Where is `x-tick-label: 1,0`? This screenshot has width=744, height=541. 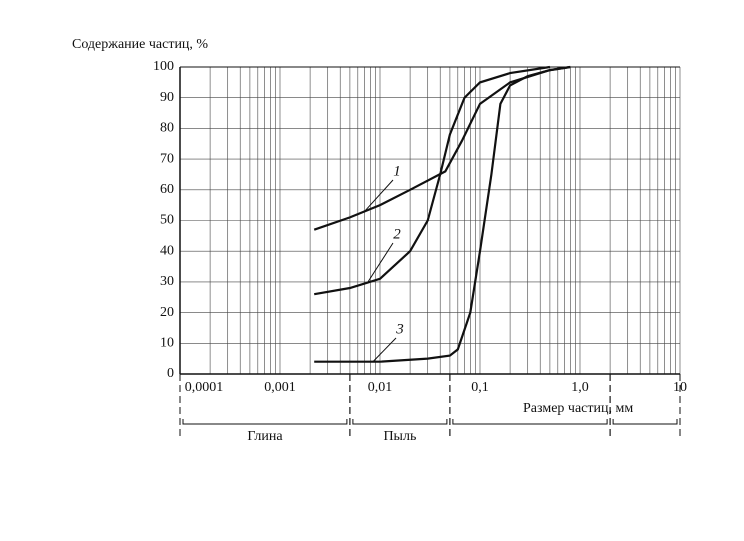 x-tick-label: 1,0 is located at coordinates (580, 387).